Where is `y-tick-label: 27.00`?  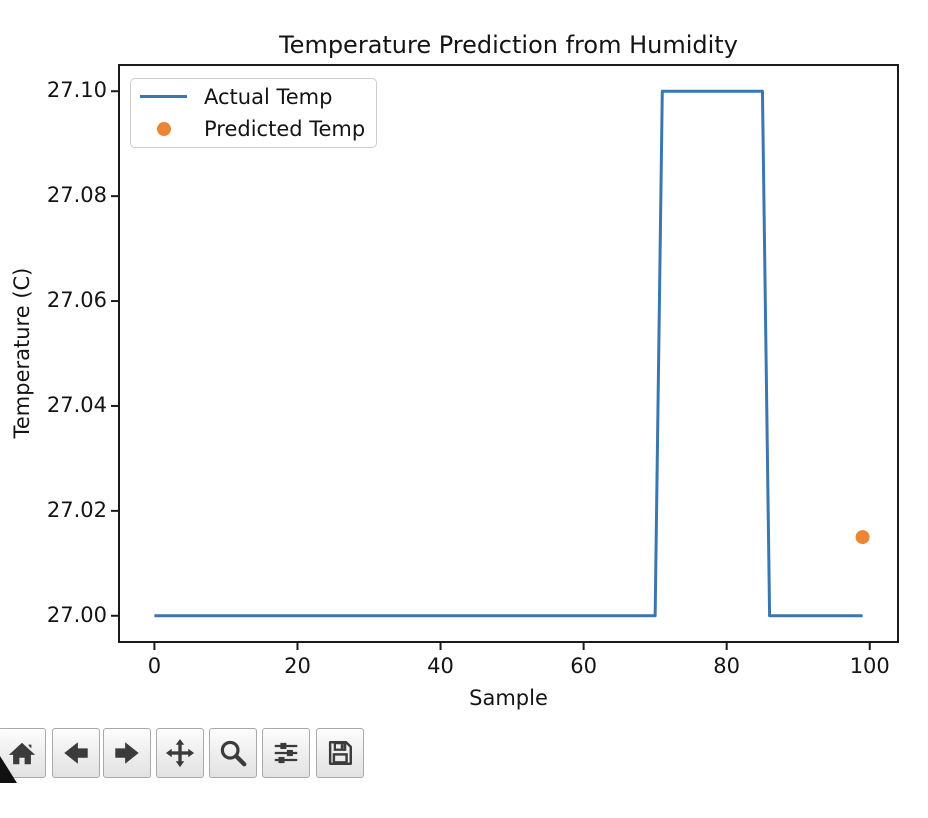 y-tick-label: 27.00 is located at coordinates (76, 614).